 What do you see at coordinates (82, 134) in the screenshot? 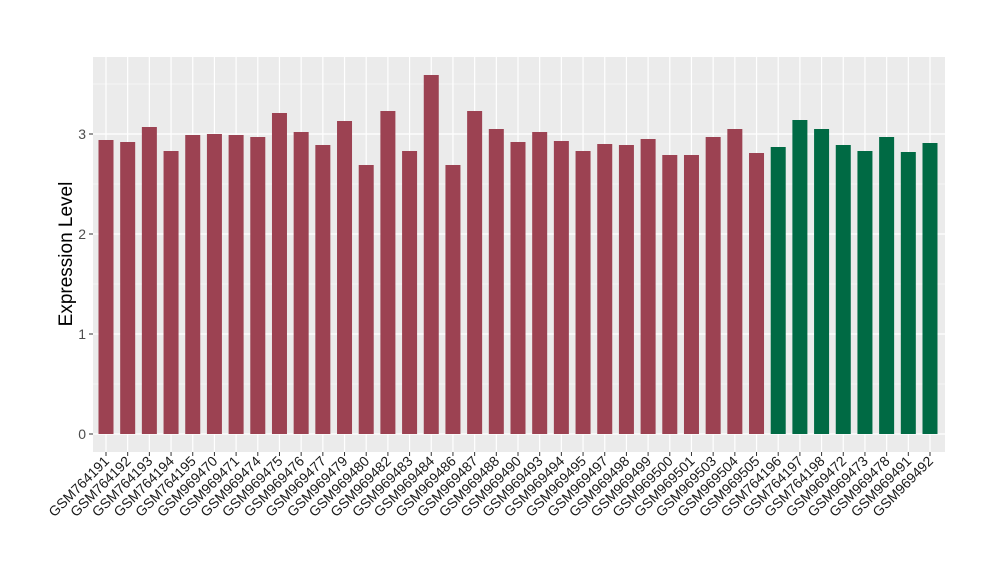
I see `y-tick-label: 3` at bounding box center [82, 134].